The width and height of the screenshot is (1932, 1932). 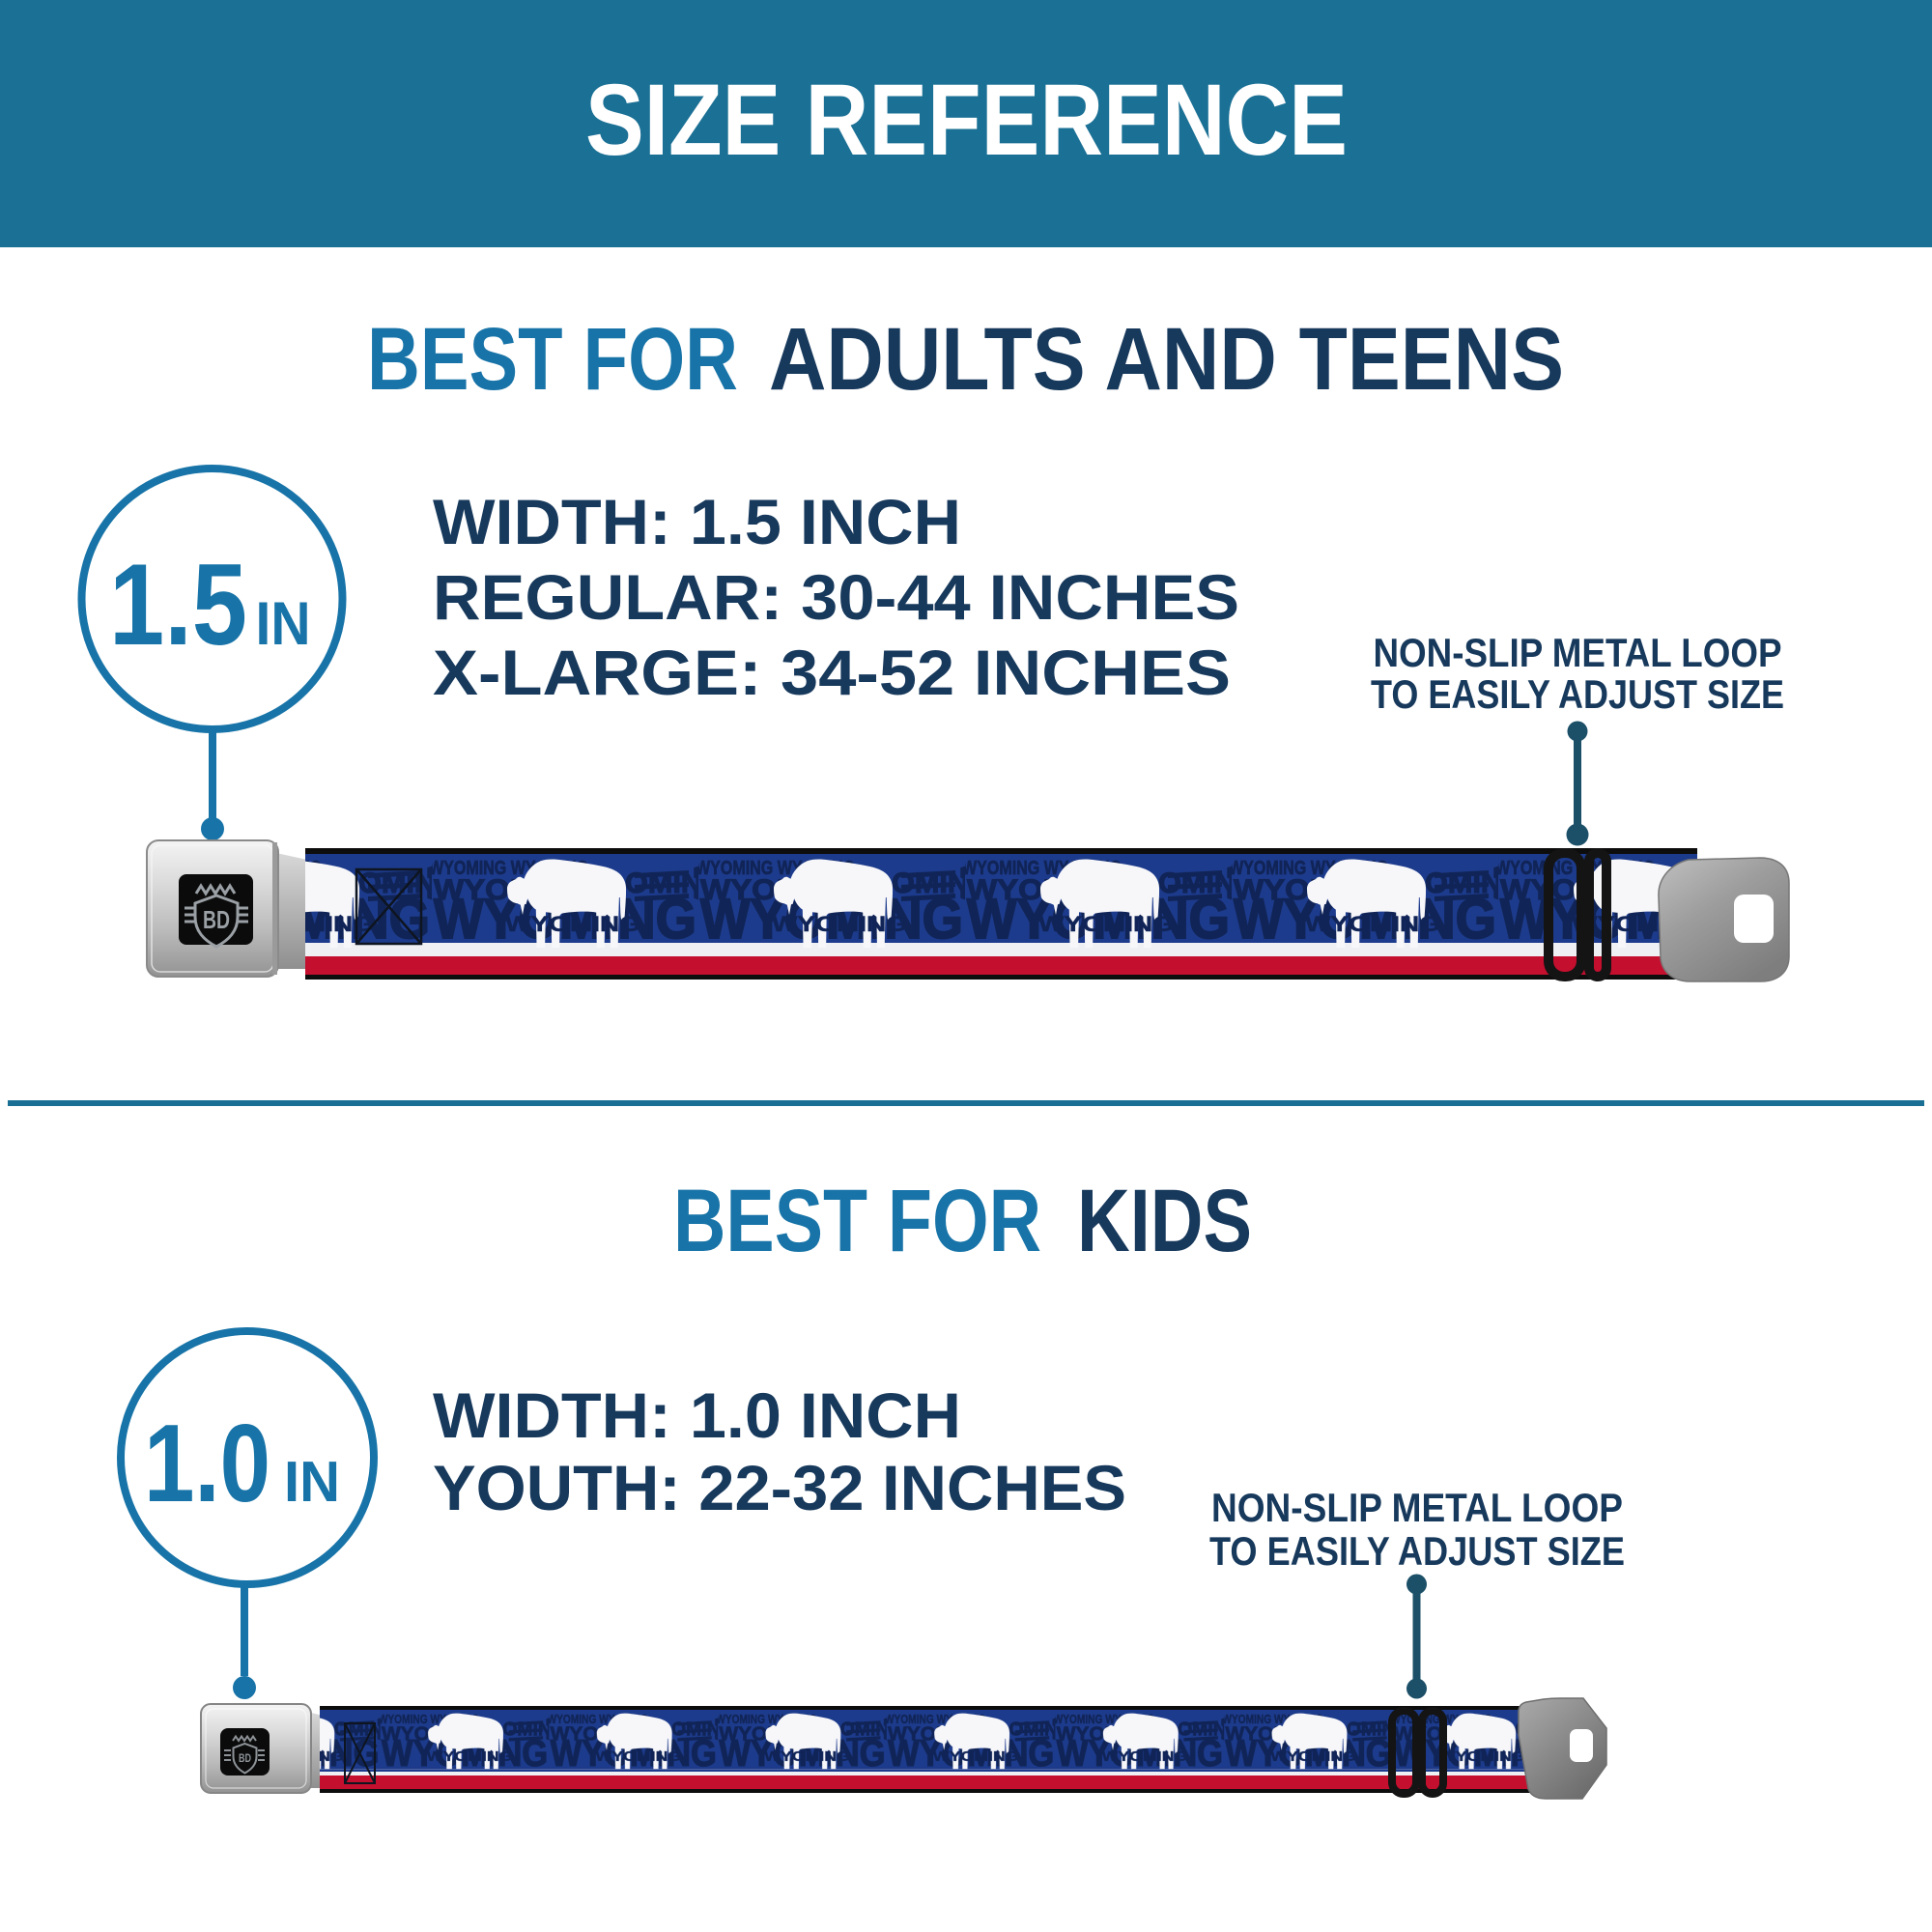 I want to click on svg-text: 1.0, so click(x=207, y=1464).